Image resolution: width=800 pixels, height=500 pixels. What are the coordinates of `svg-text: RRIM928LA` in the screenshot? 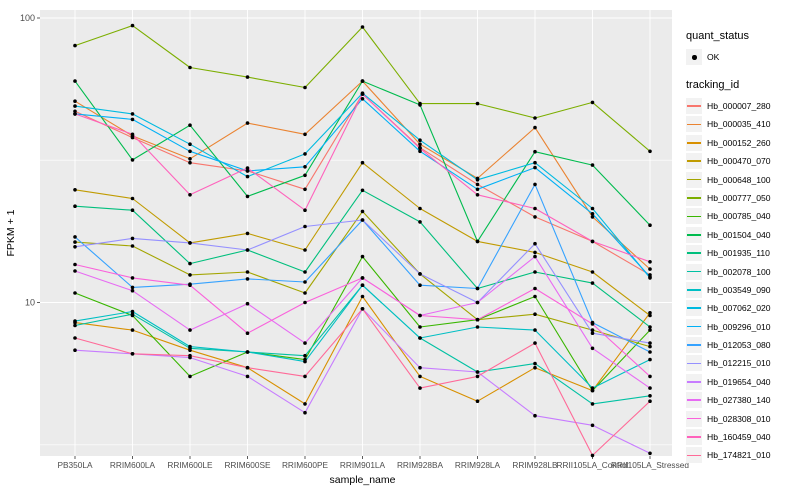 It's located at (478, 465).